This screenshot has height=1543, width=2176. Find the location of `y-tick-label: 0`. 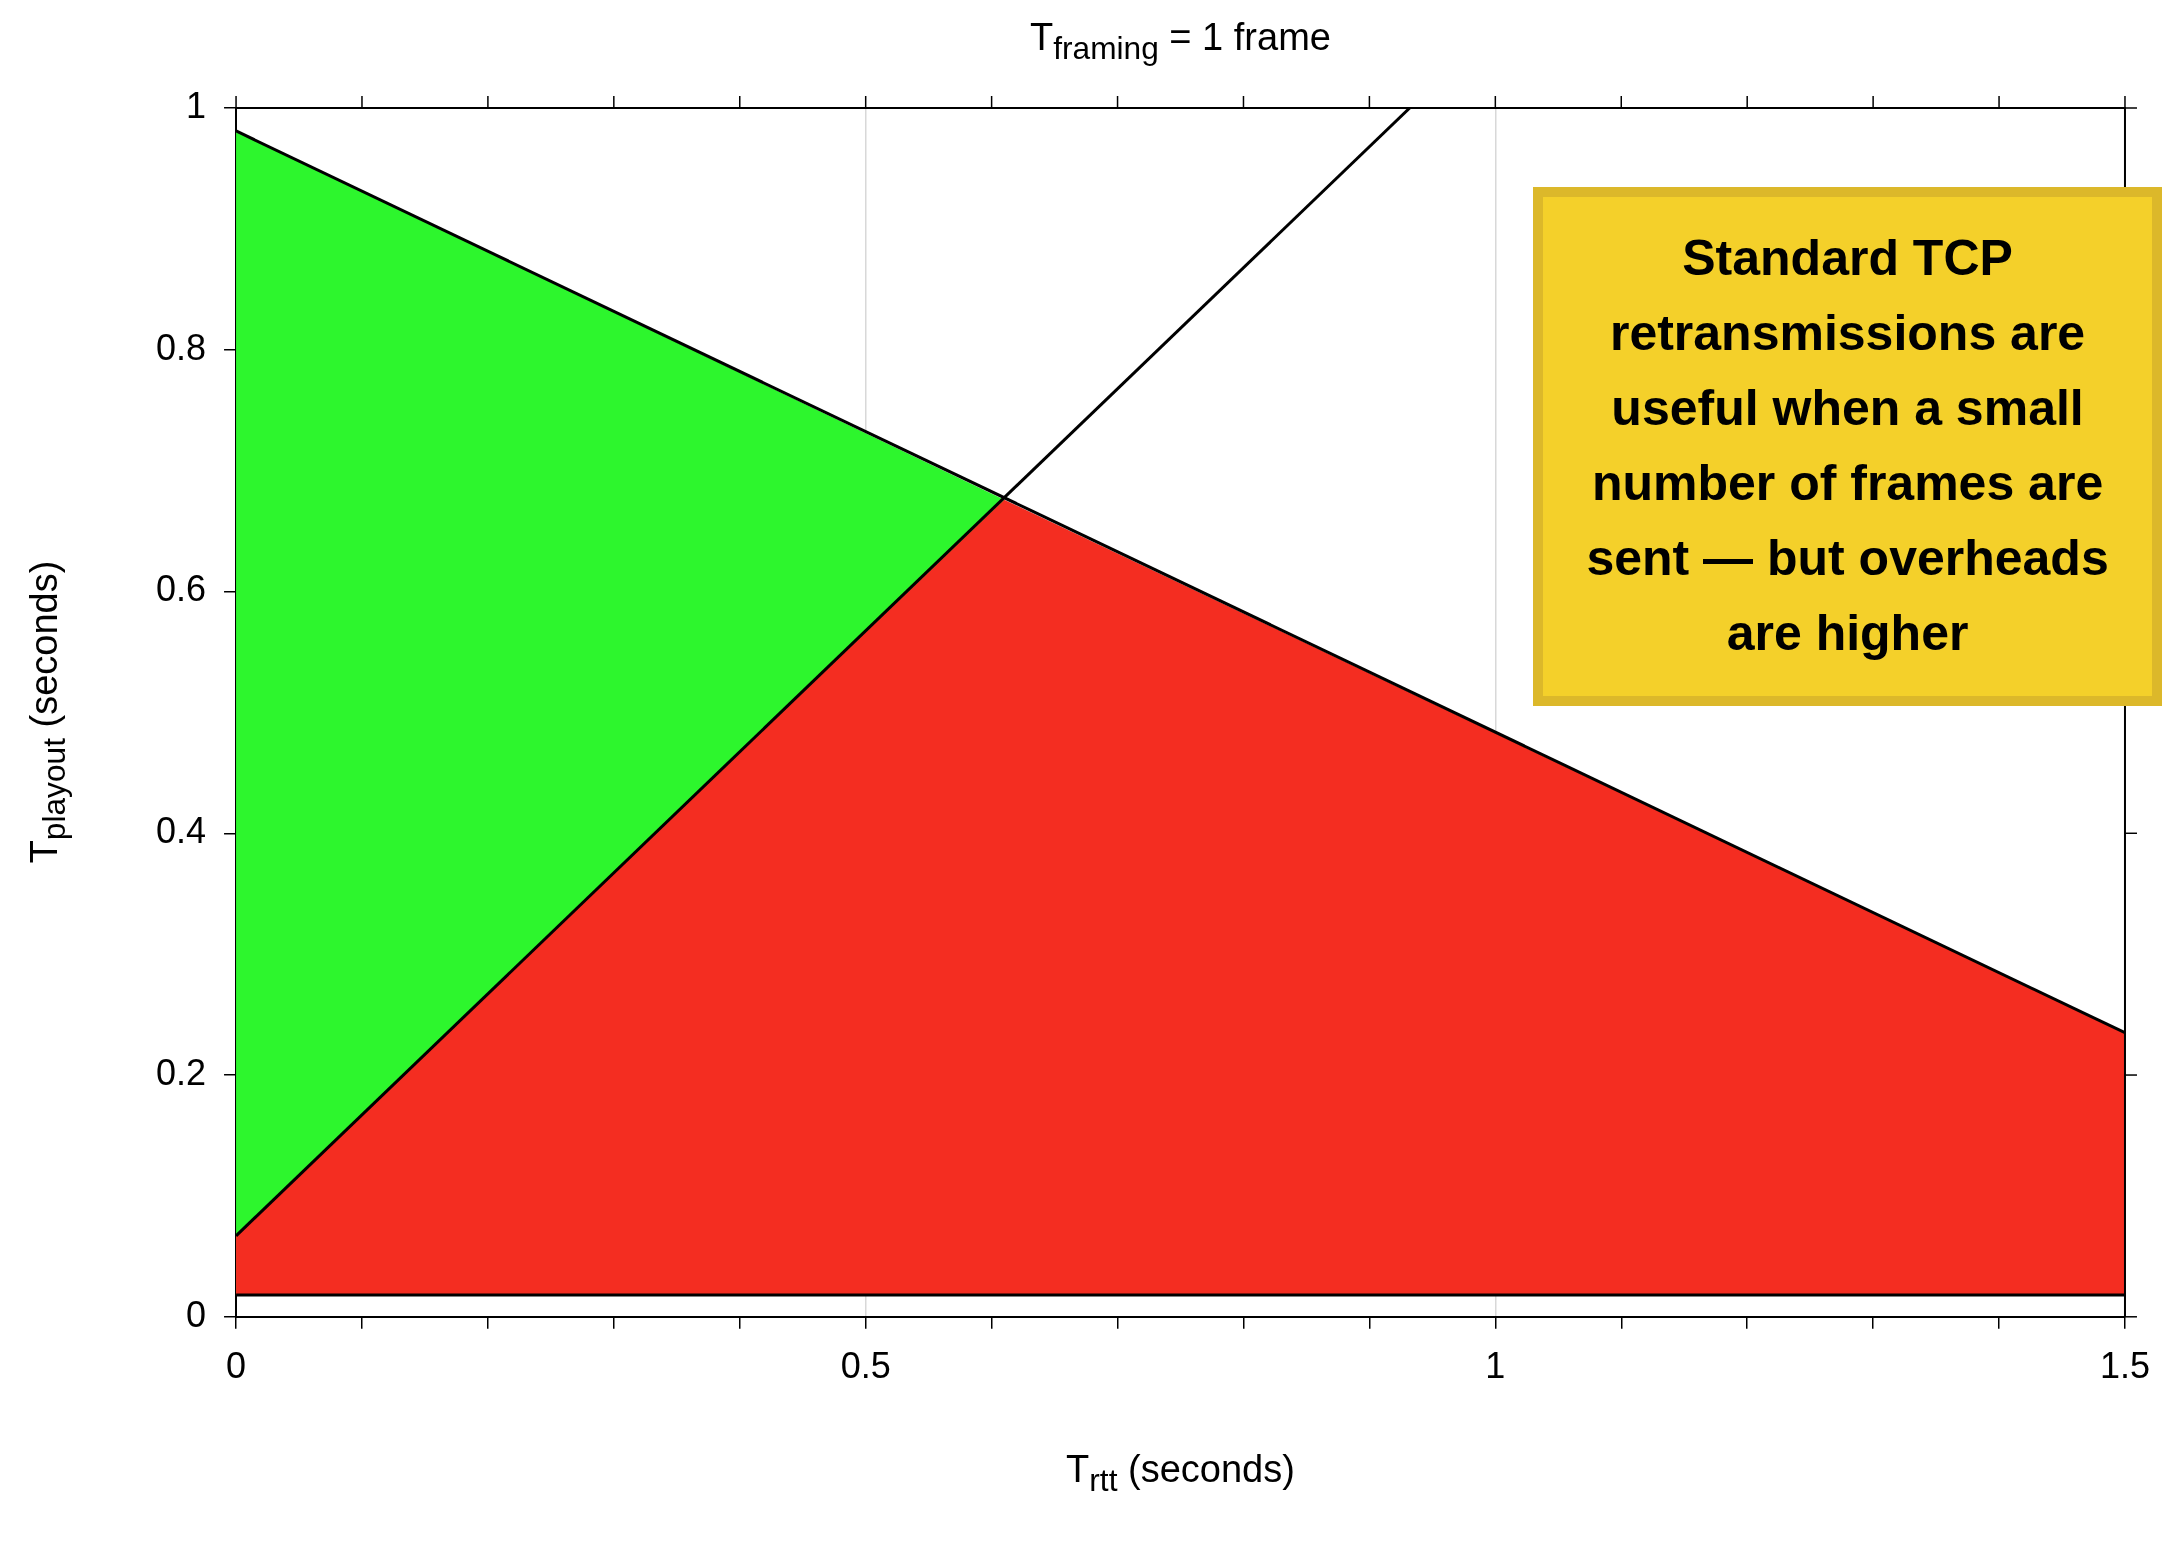

y-tick-label: 0 is located at coordinates (196, 1314).